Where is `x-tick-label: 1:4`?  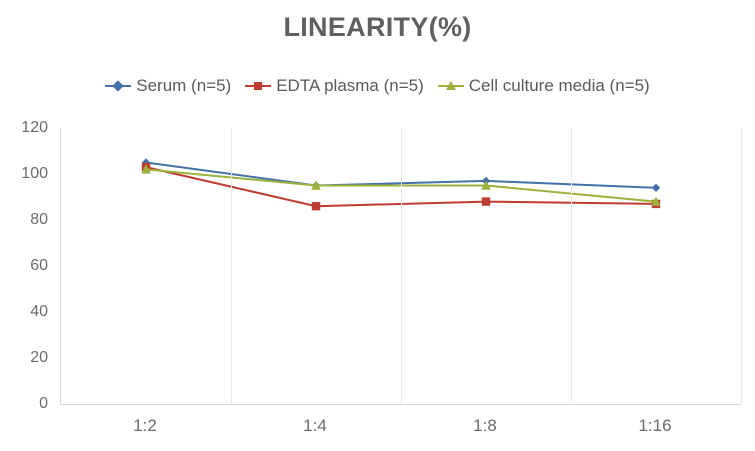 x-tick-label: 1:4 is located at coordinates (315, 425).